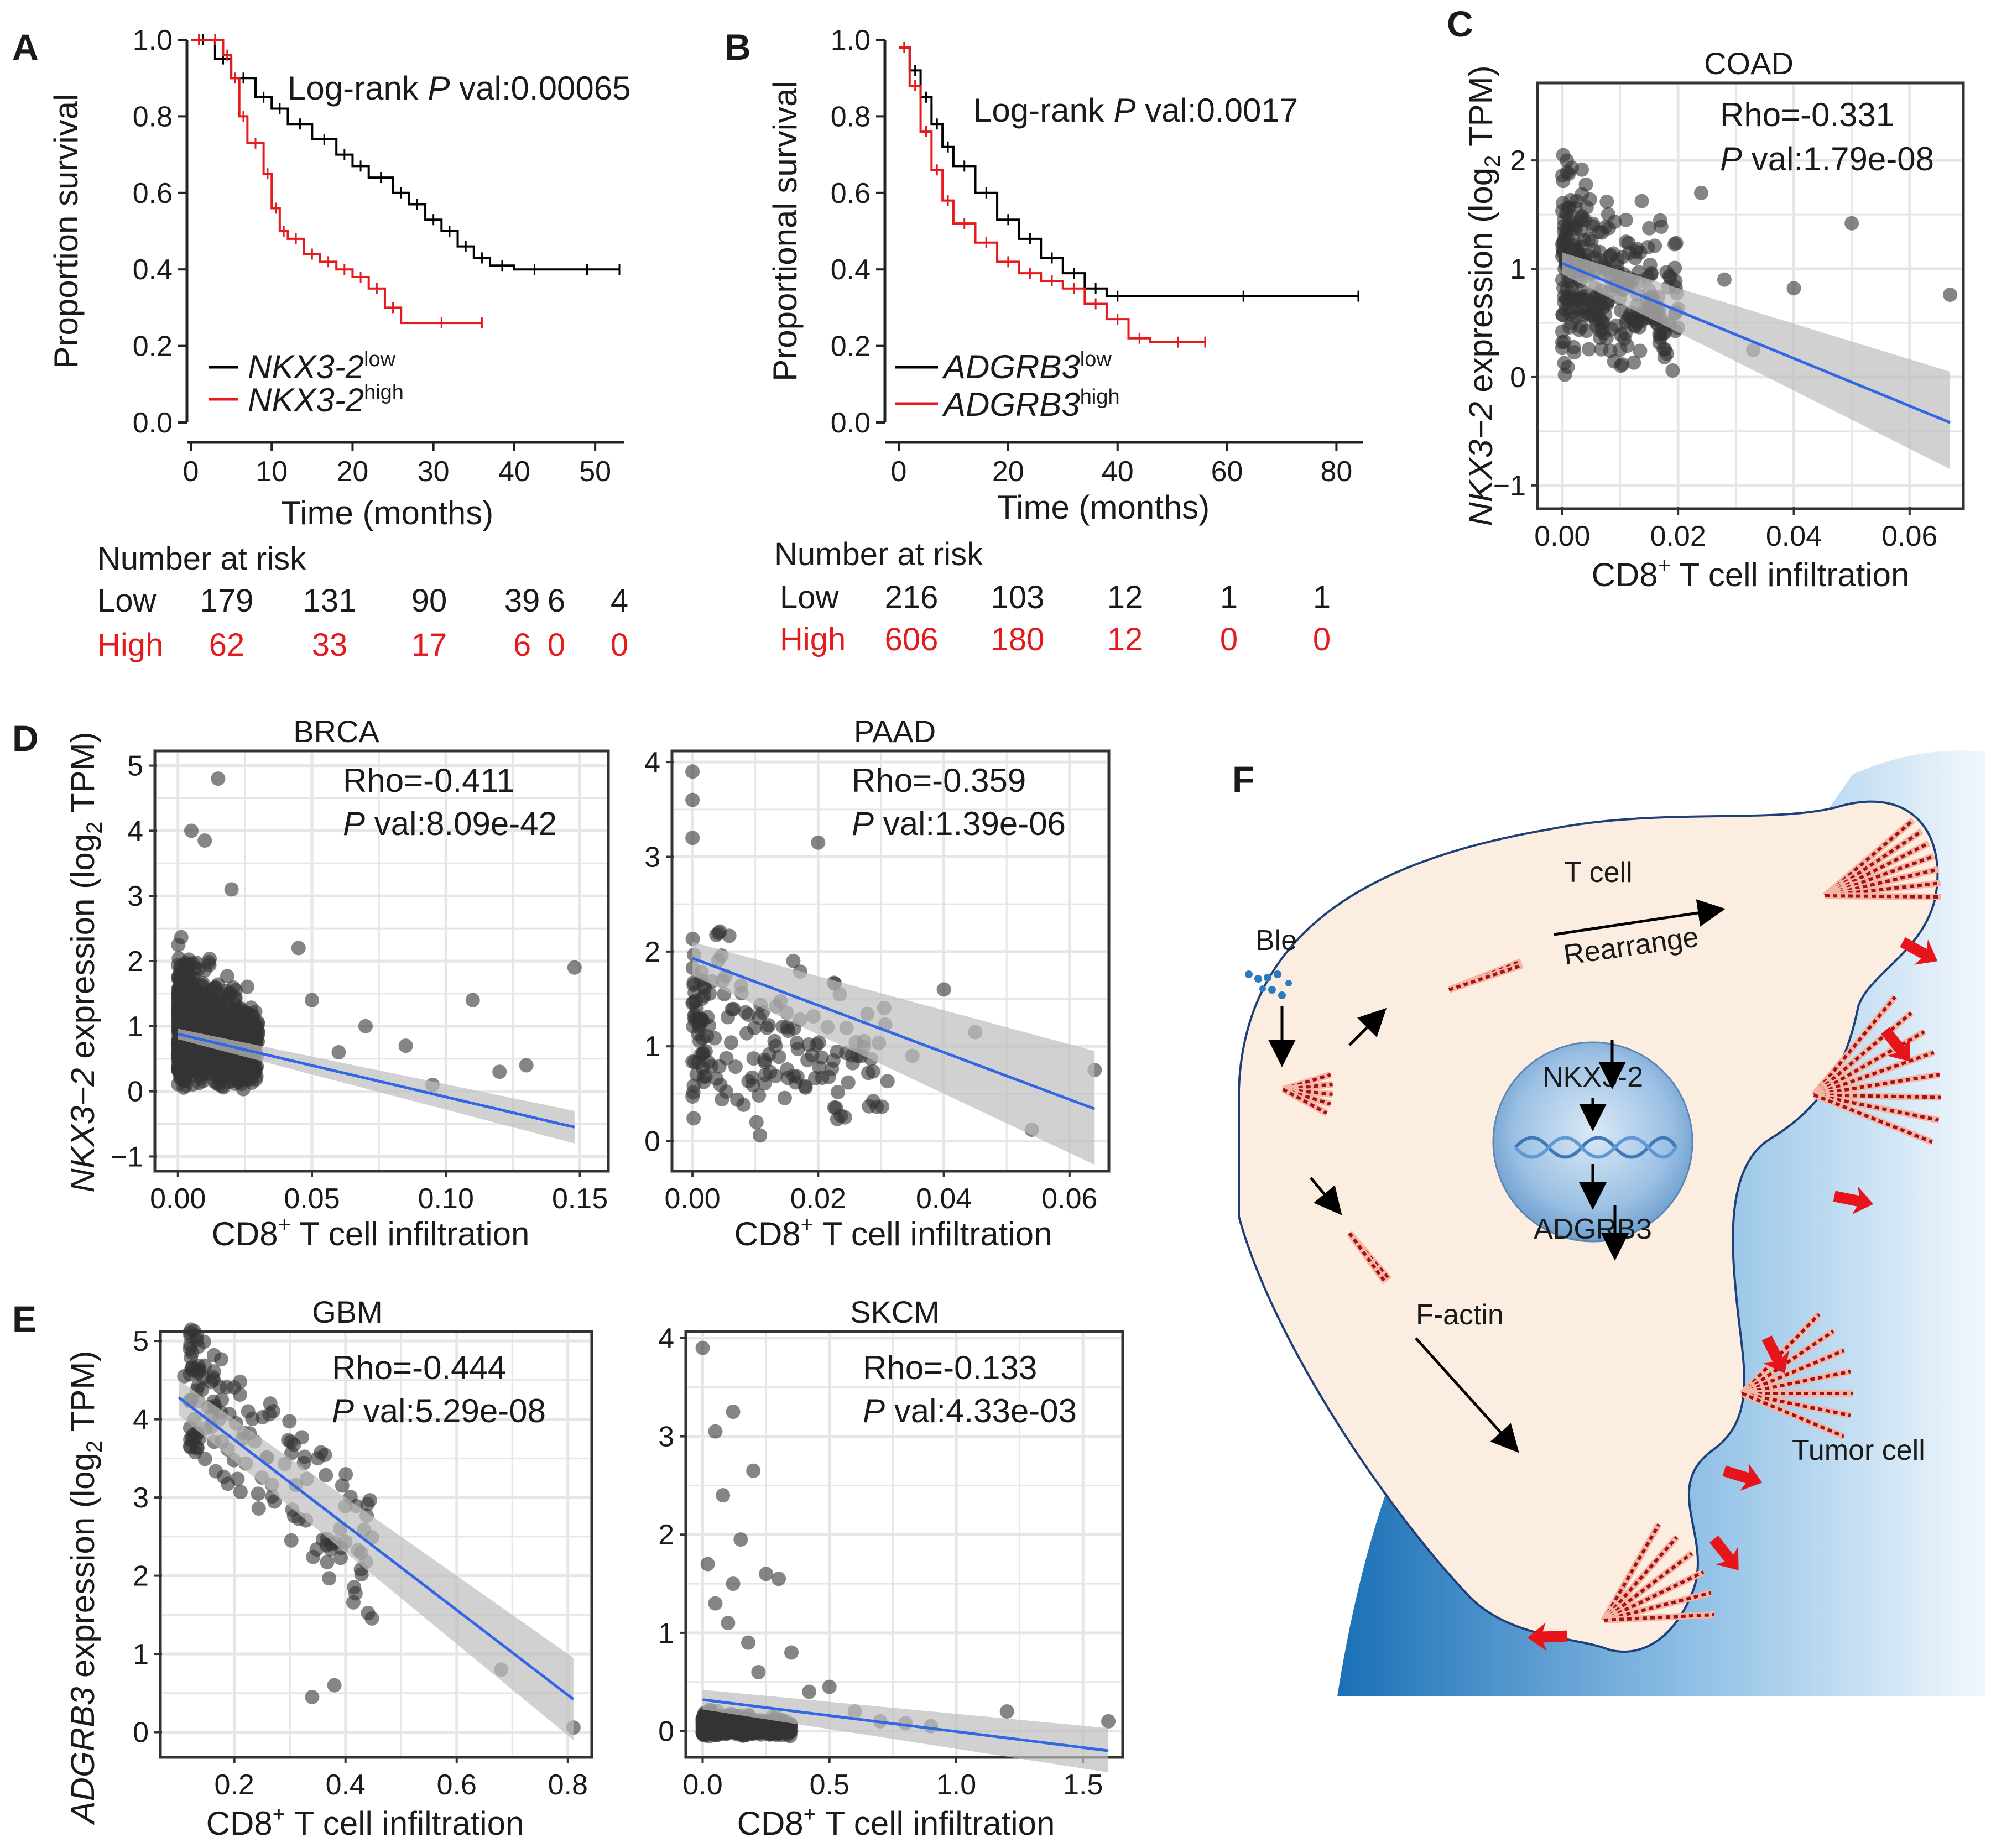  Describe the element at coordinates (912, 640) in the screenshot. I see `risk-value: 606` at that location.